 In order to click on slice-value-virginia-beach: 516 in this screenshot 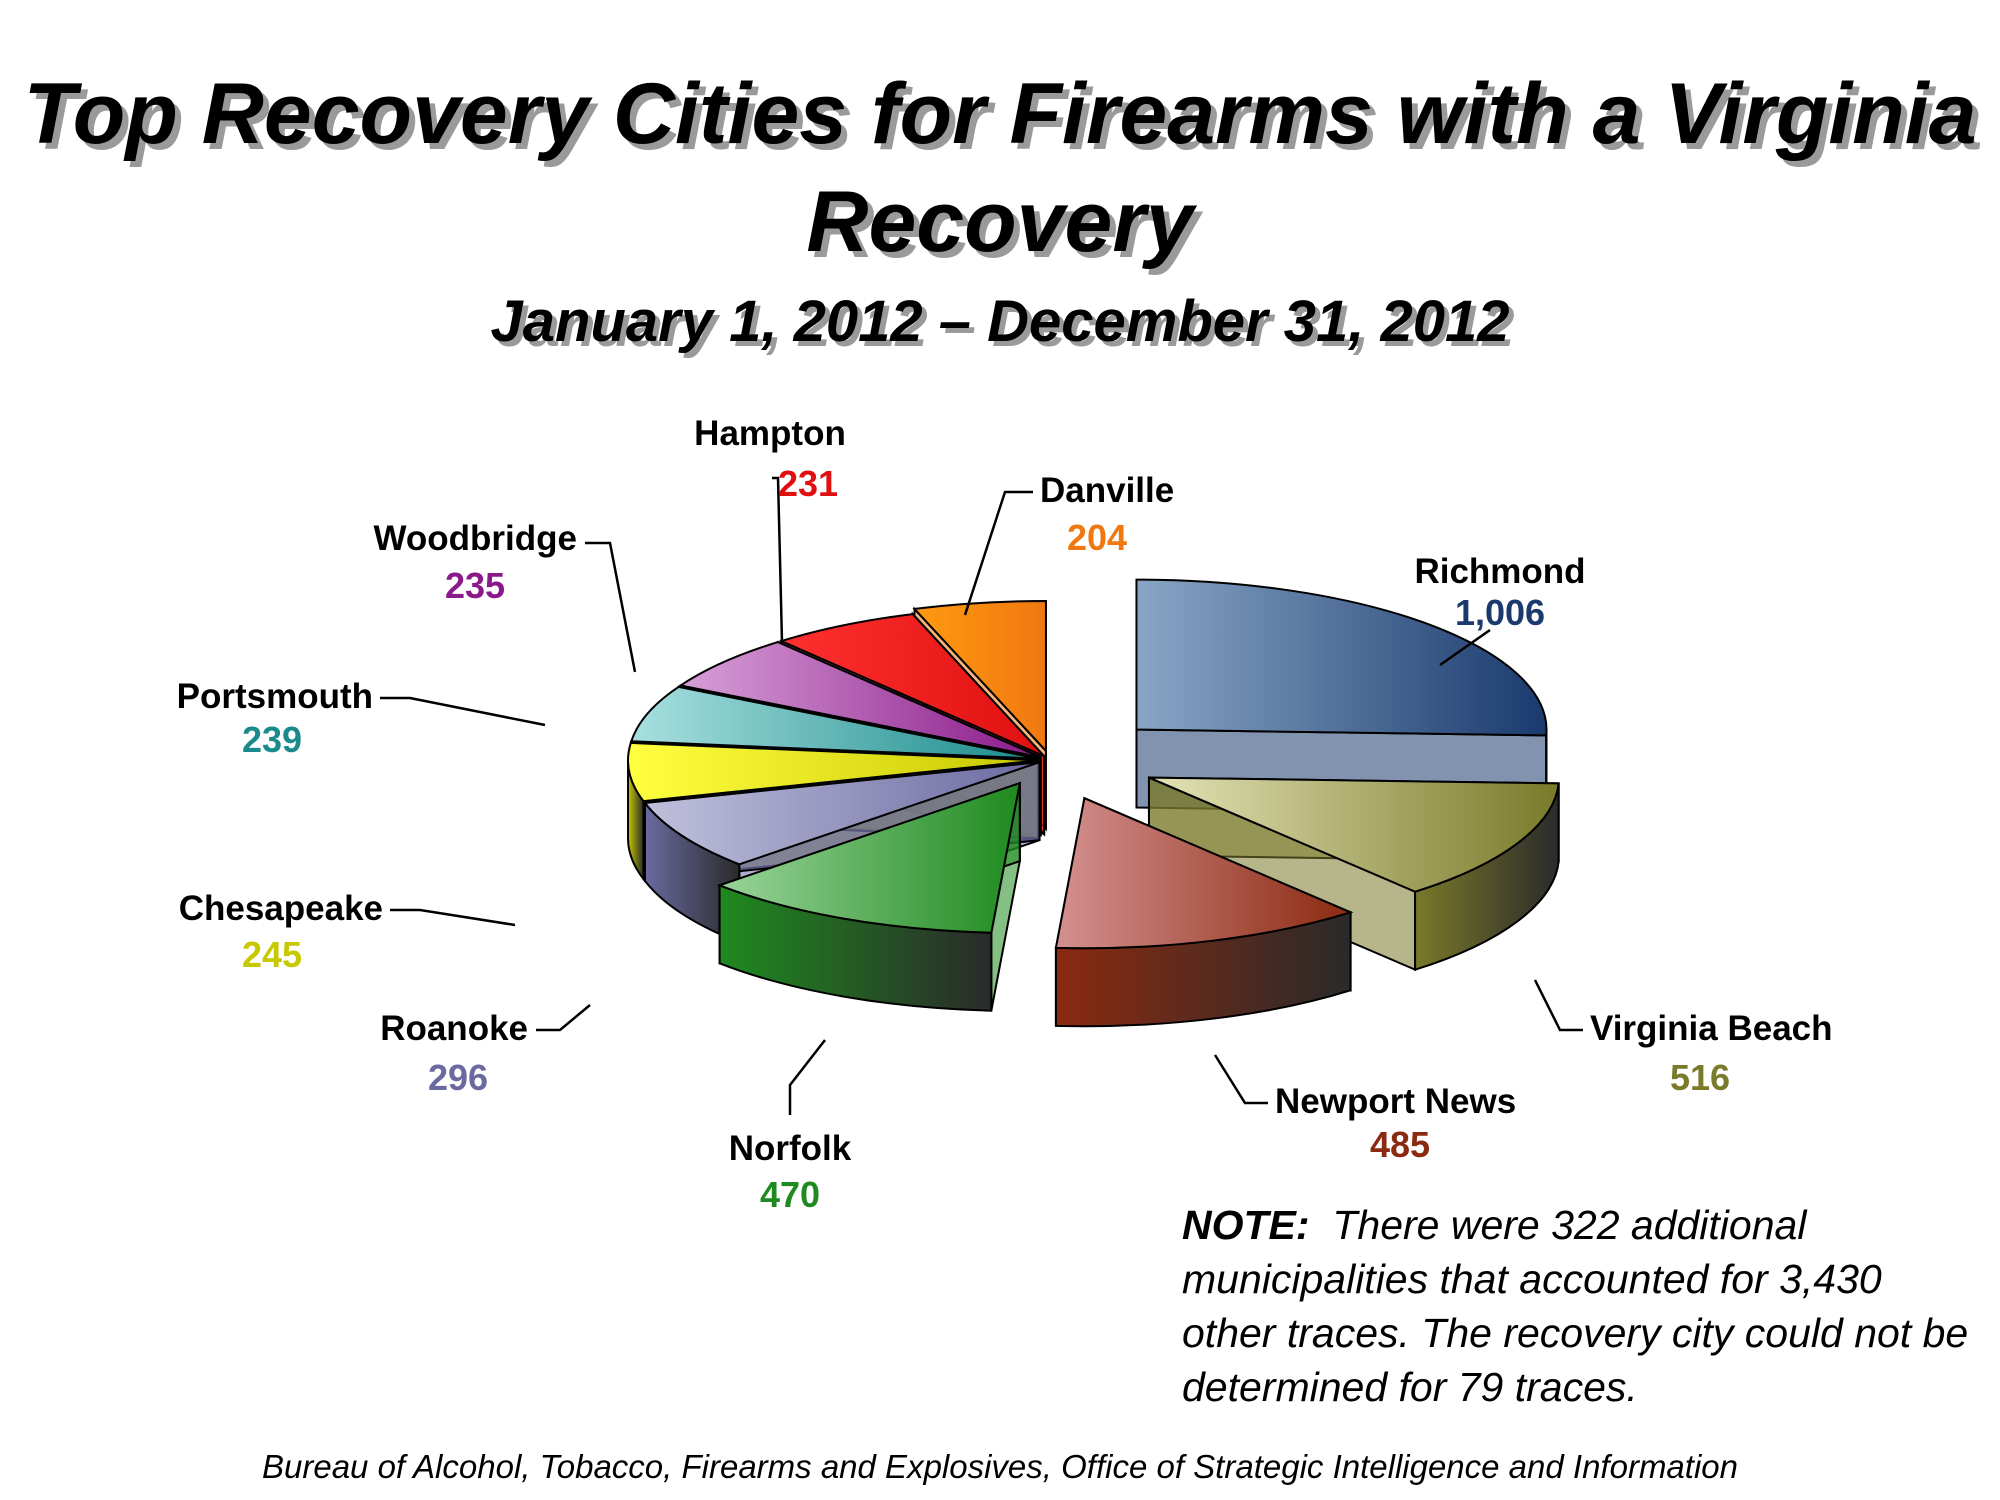, I will do `click(1700, 1077)`.